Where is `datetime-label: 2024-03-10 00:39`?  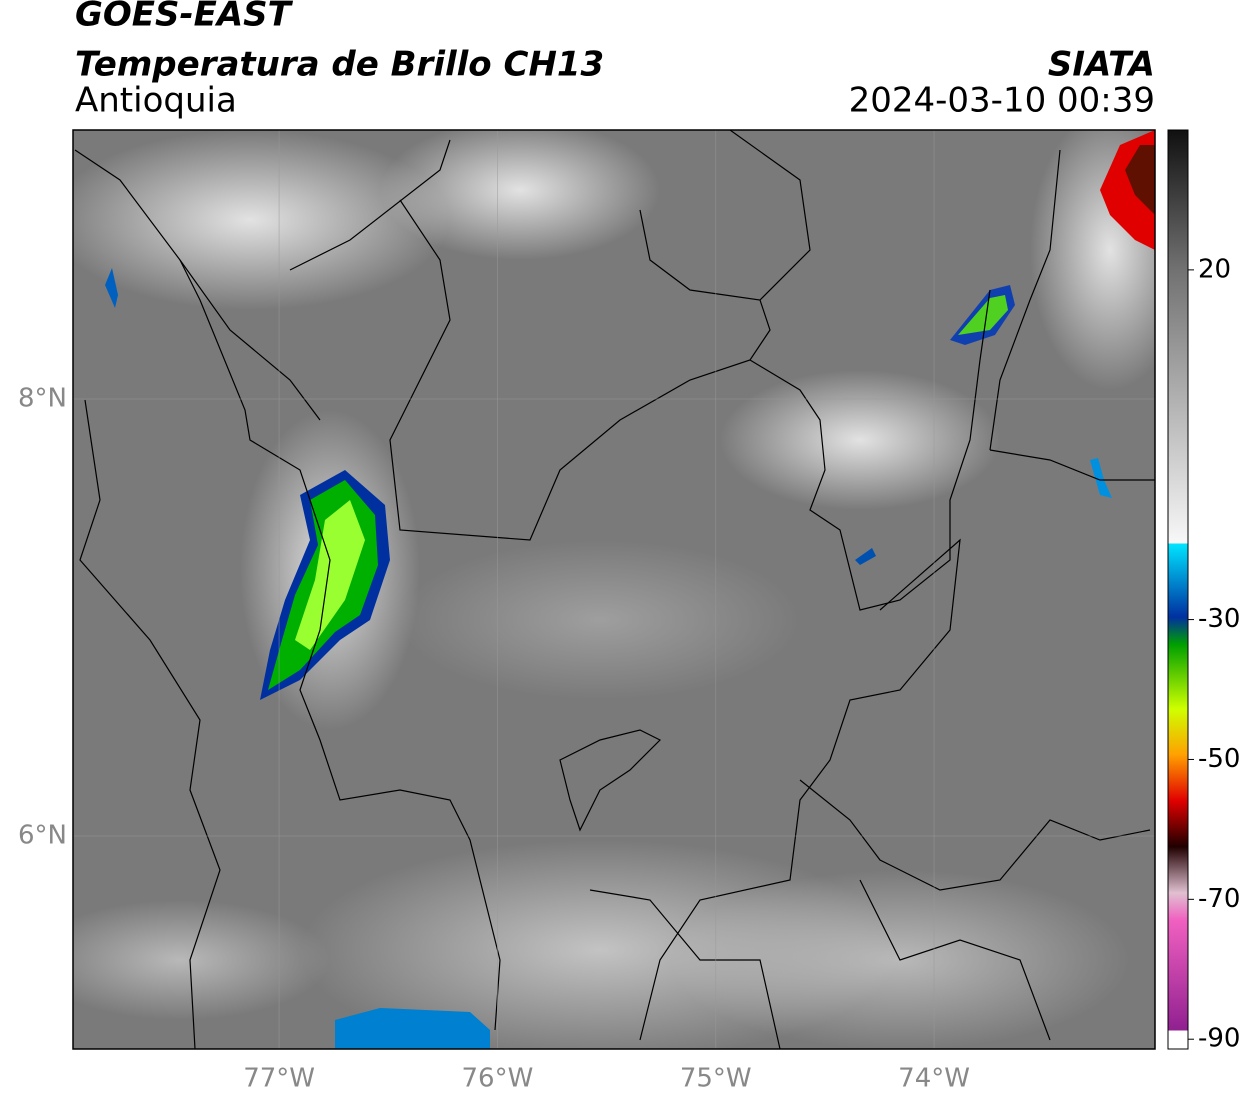
datetime-label: 2024-03-10 00:39 is located at coordinates (1002, 101).